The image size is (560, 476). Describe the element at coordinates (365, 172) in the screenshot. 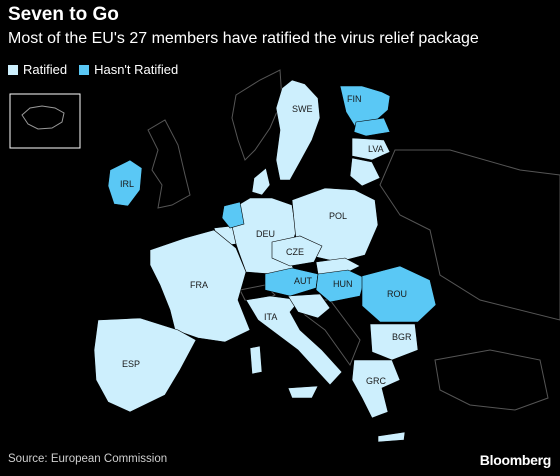

I see `country-ltu` at that location.